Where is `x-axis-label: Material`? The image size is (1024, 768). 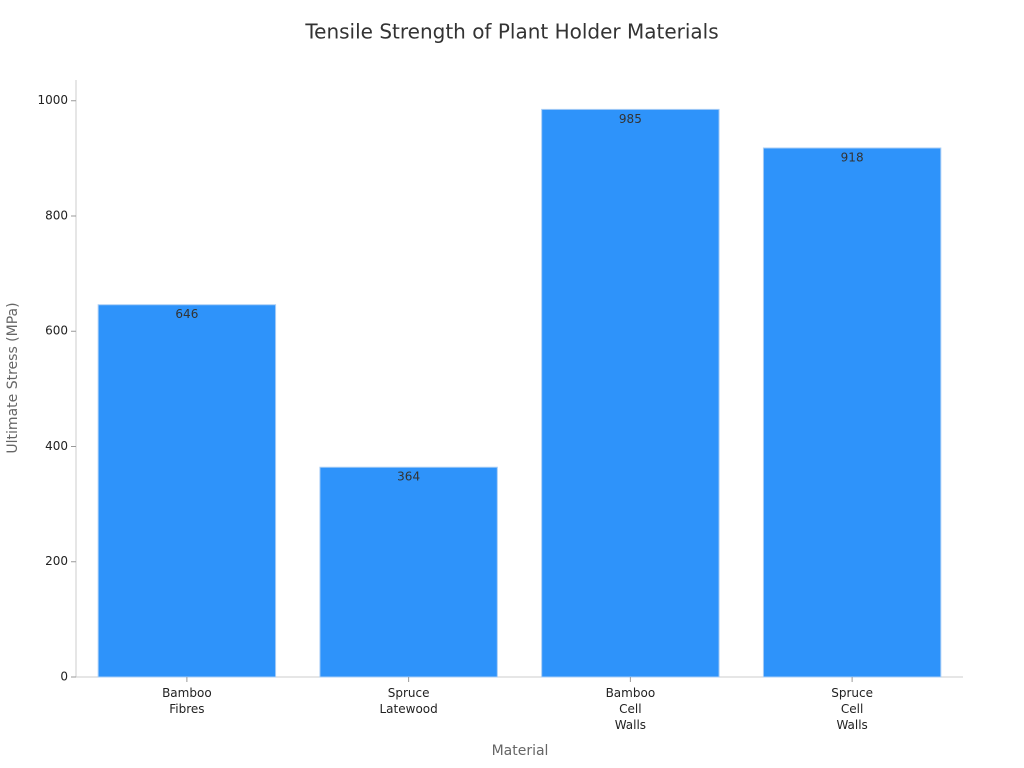
x-axis-label: Material is located at coordinates (520, 751).